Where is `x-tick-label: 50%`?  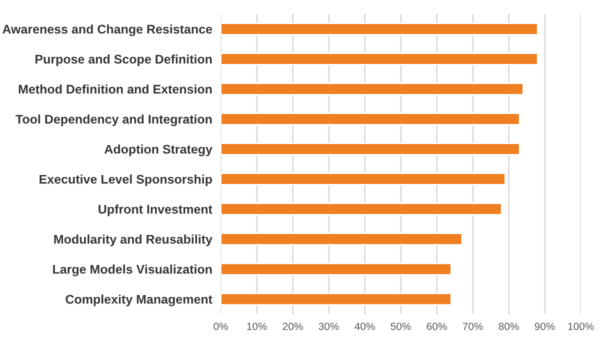 x-tick-label: 50% is located at coordinates (400, 326).